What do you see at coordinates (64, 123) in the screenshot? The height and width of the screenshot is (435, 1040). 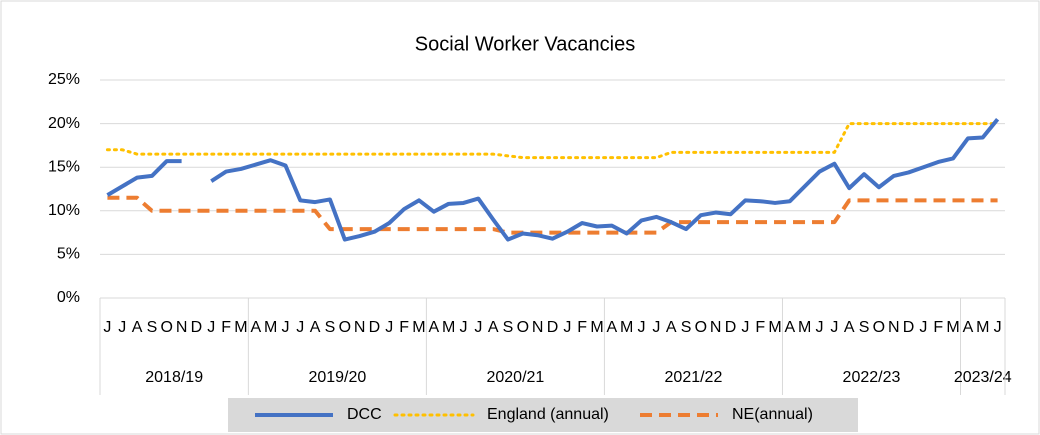 I see `y-tick-label: 20%` at bounding box center [64, 123].